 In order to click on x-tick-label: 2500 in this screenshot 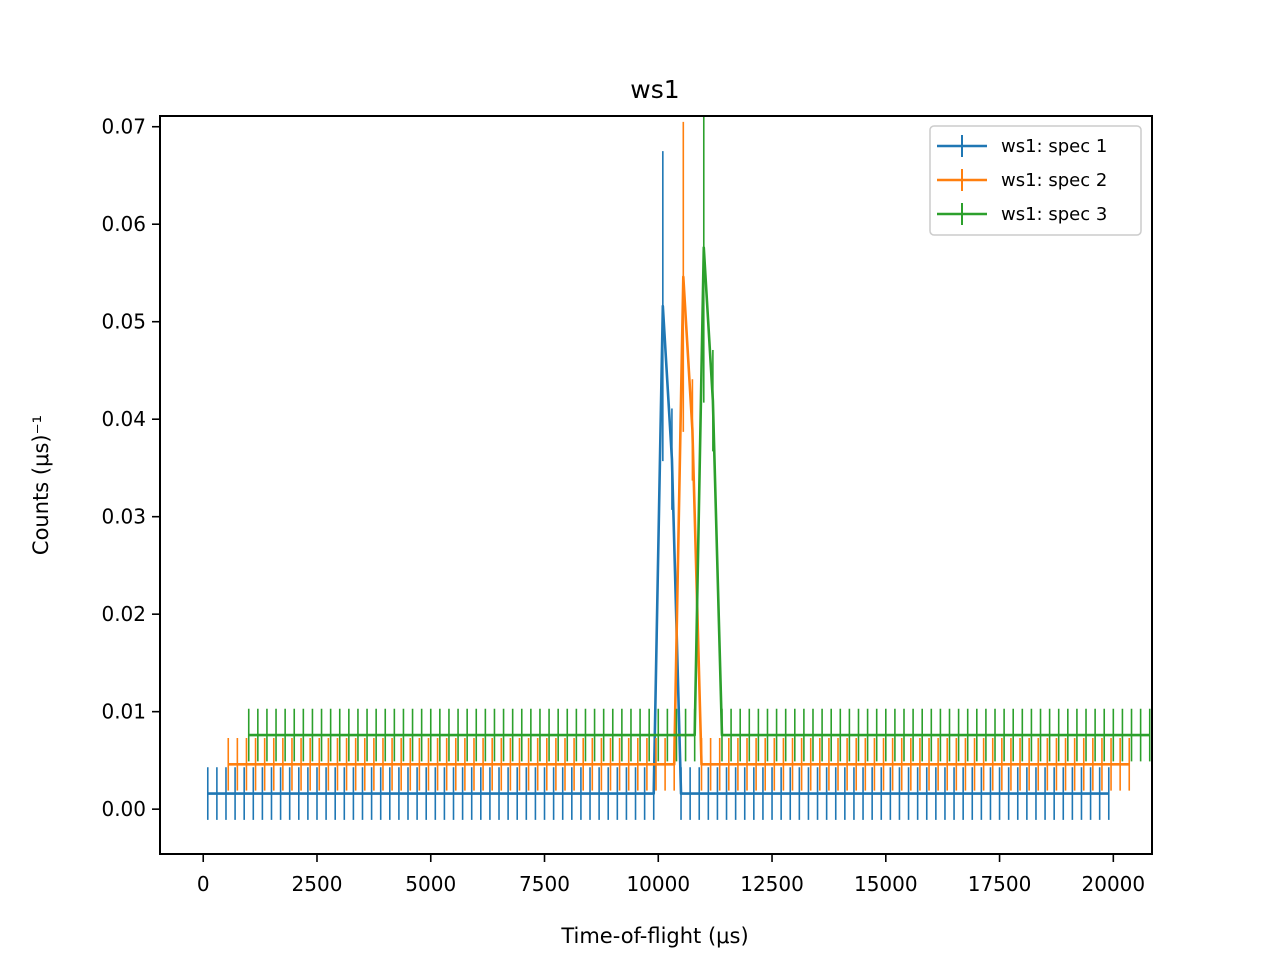, I will do `click(317, 884)`.